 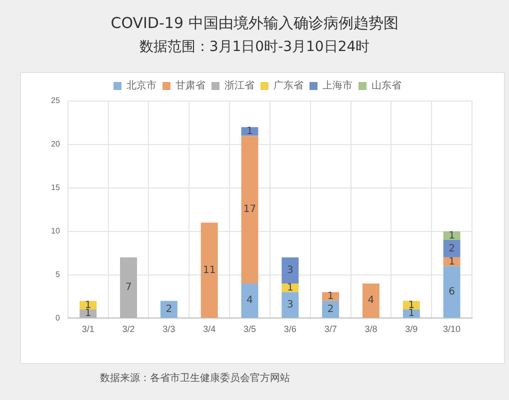 What do you see at coordinates (169, 329) in the screenshot?
I see `x-tick-label: 3/3` at bounding box center [169, 329].